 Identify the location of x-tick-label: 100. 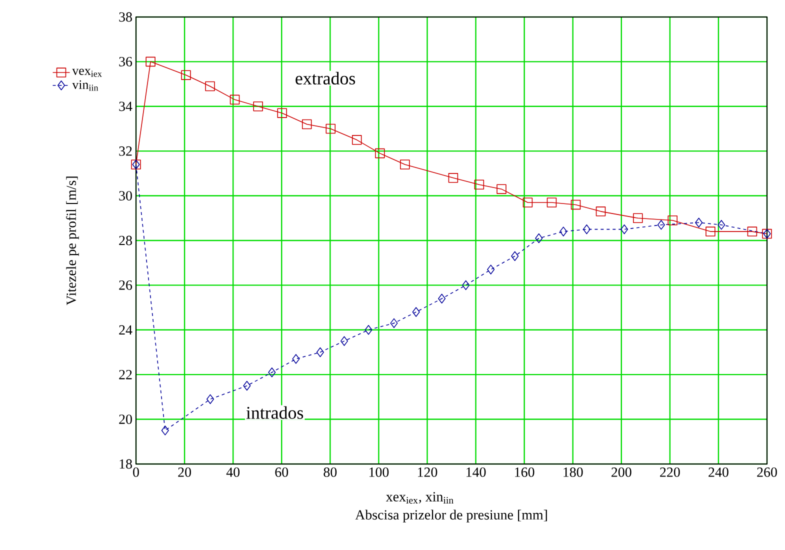
(379, 472).